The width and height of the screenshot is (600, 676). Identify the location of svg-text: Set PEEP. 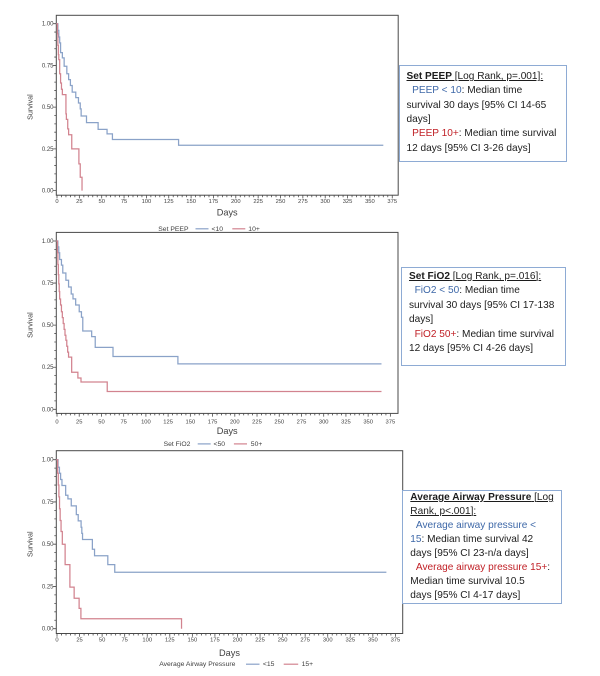
(173, 229).